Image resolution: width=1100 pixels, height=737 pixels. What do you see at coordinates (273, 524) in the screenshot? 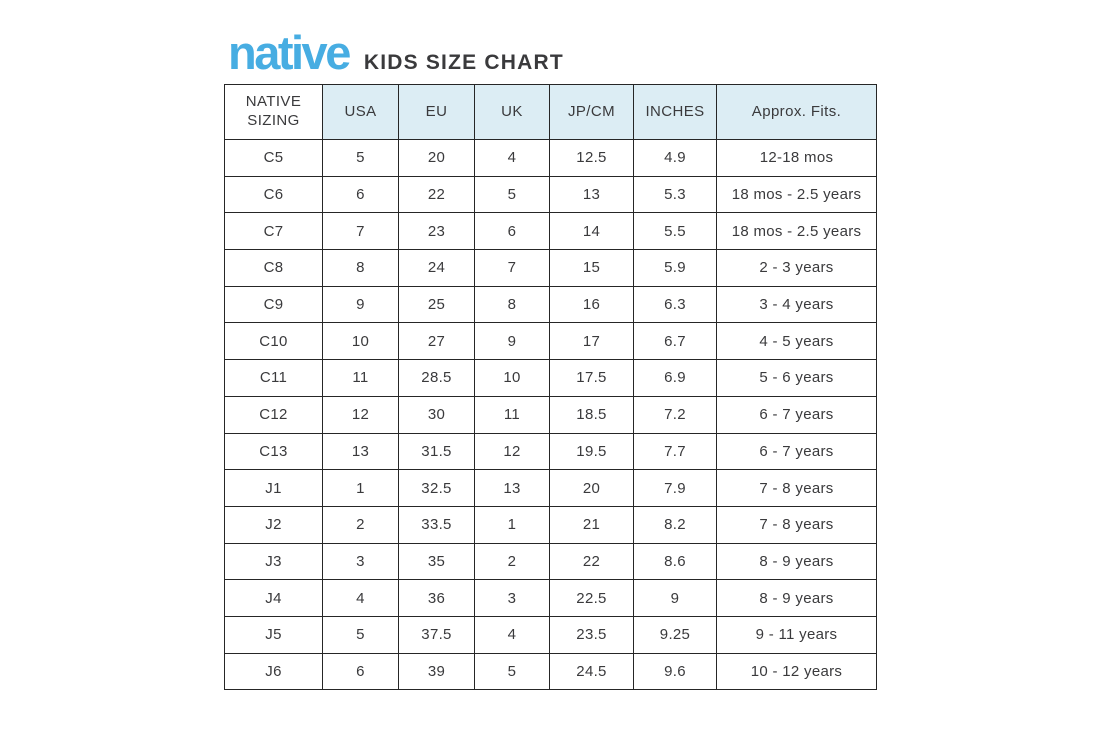
I see `row-label: J2` at bounding box center [273, 524].